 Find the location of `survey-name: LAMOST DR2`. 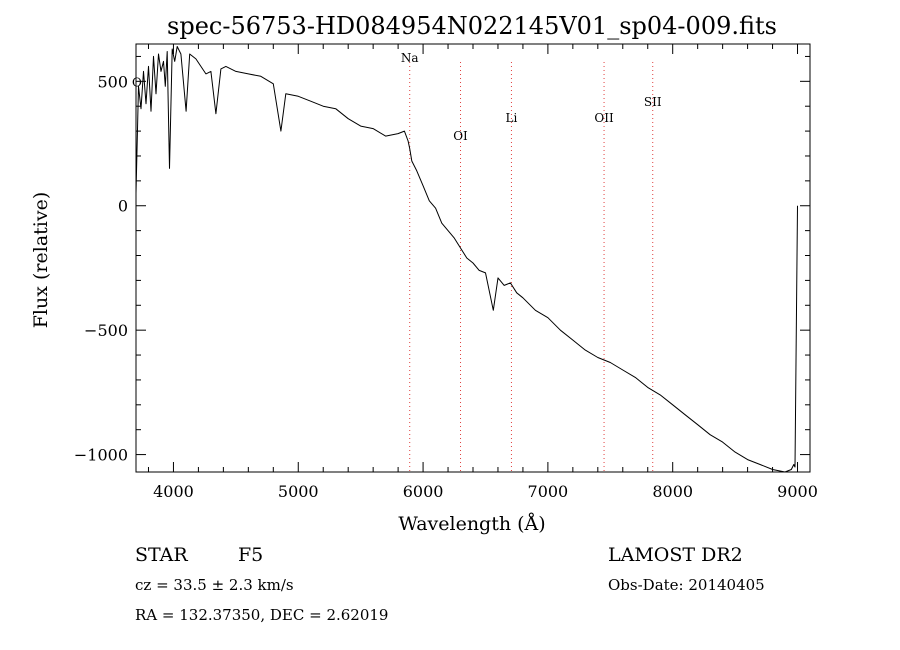

survey-name: LAMOST DR2 is located at coordinates (675, 555).